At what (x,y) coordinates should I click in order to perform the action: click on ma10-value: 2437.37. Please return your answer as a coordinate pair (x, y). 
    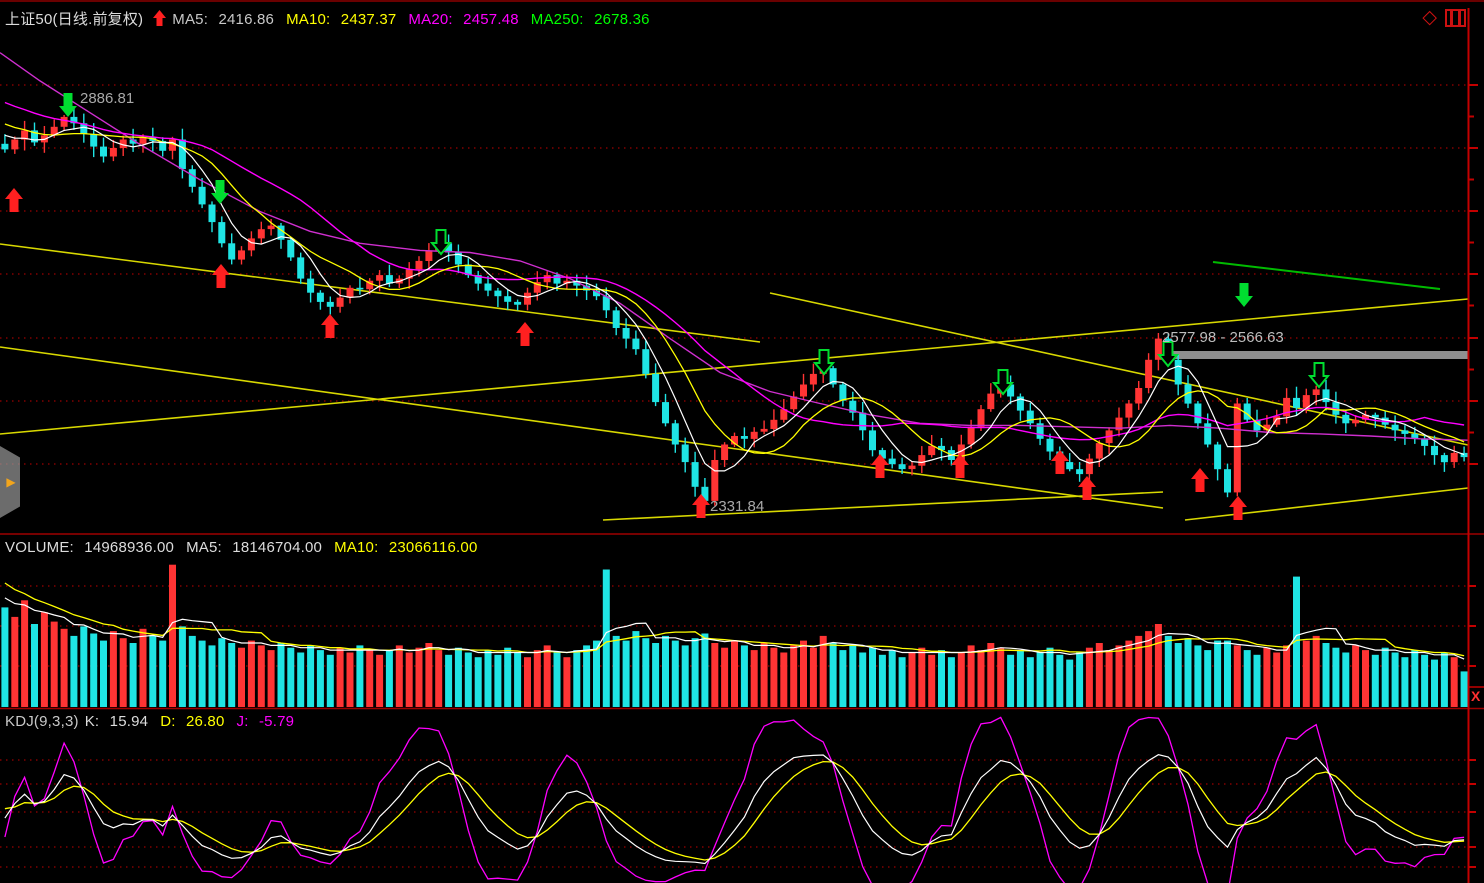
    Looking at the image, I should click on (368, 19).